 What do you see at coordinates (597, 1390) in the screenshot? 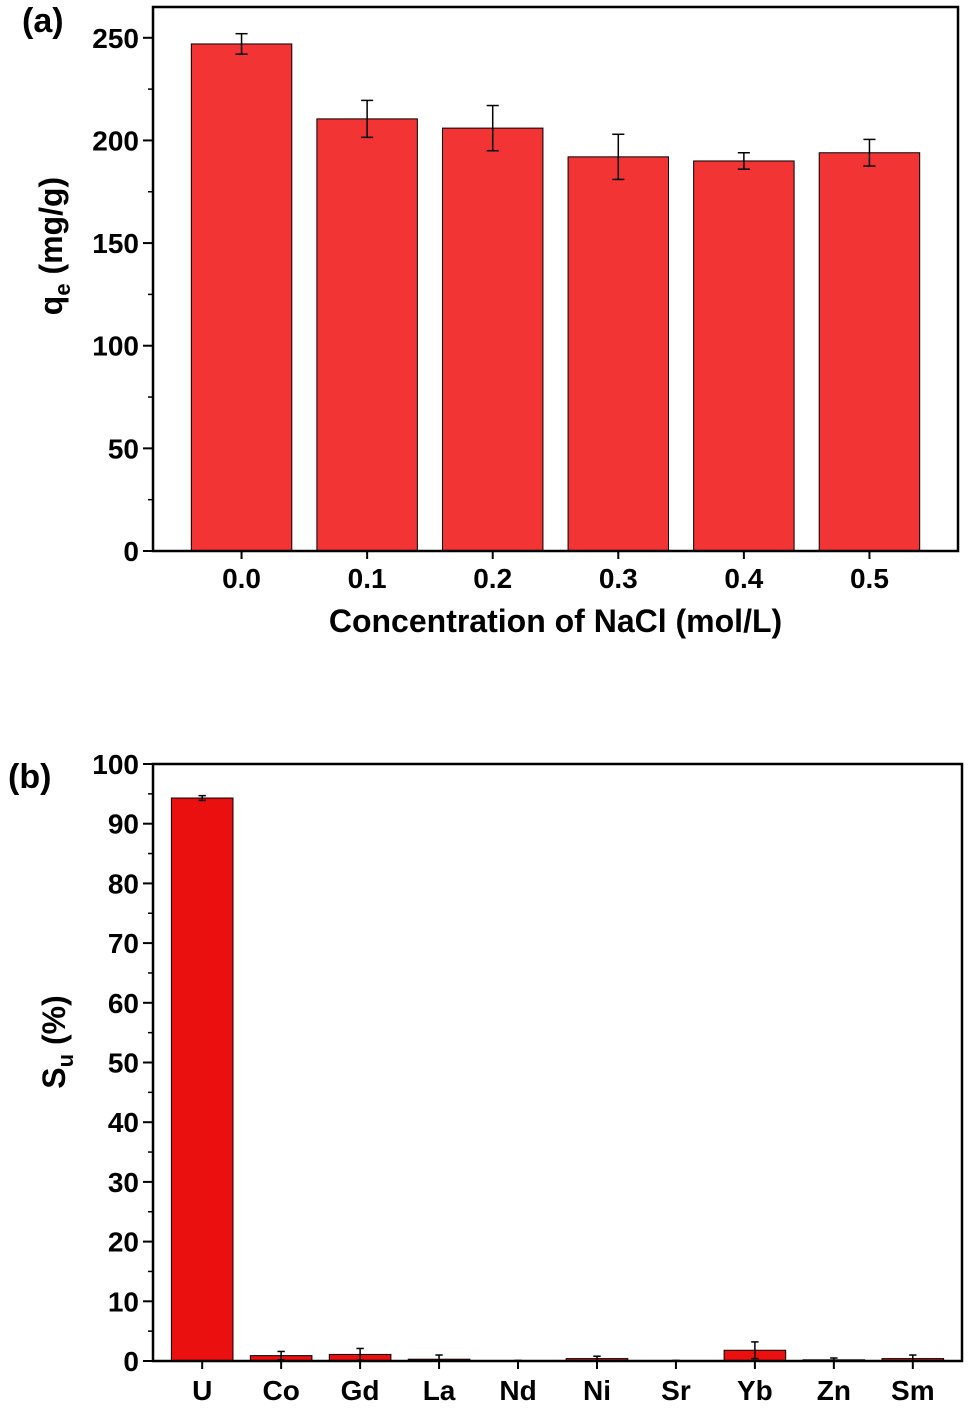
I see `x-tick-label: Ni` at bounding box center [597, 1390].